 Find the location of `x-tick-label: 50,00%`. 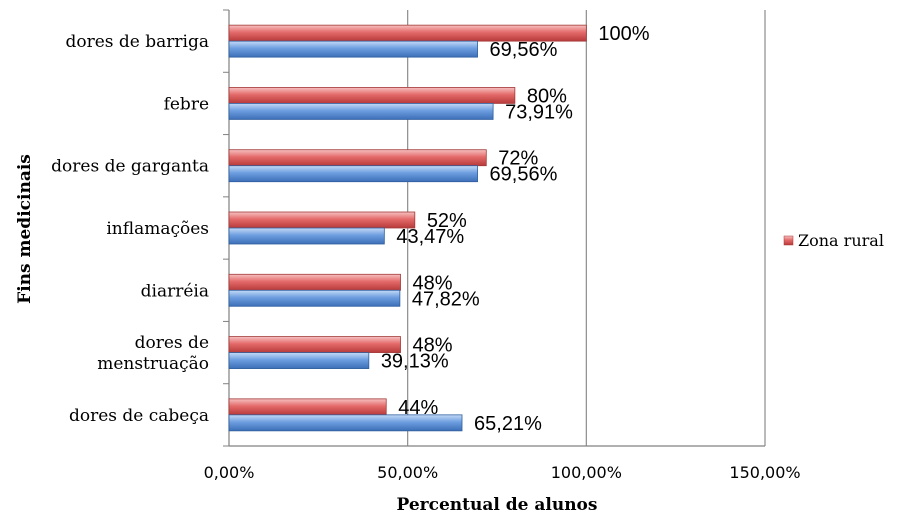

x-tick-label: 50,00% is located at coordinates (407, 472).